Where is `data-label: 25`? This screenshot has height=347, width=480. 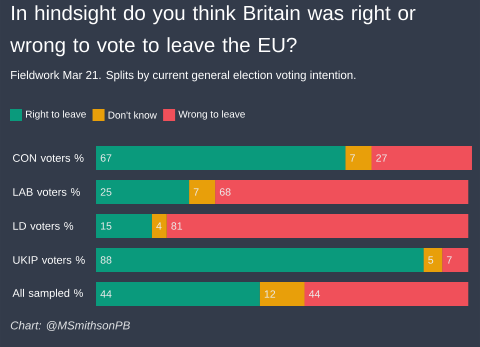 data-label: 25 is located at coordinates (106, 192).